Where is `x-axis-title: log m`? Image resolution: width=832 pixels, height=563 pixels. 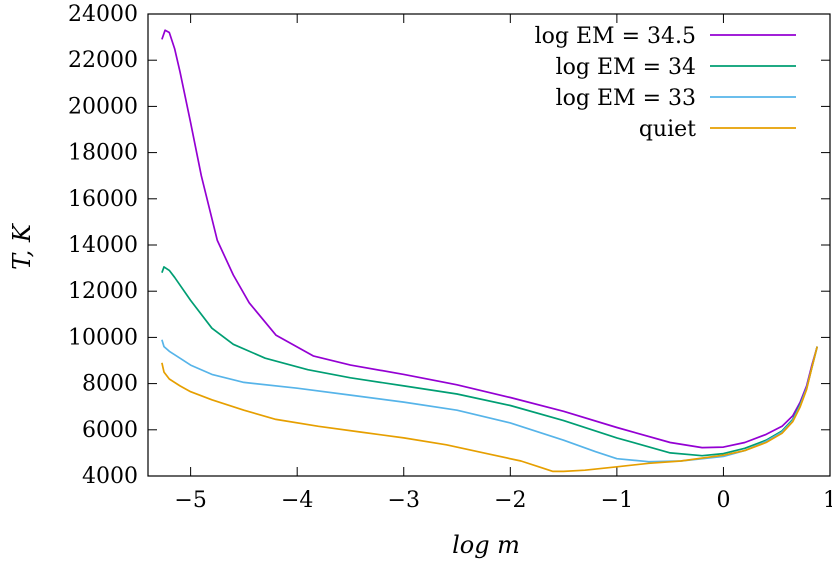 x-axis-title: log m is located at coordinates (486, 545).